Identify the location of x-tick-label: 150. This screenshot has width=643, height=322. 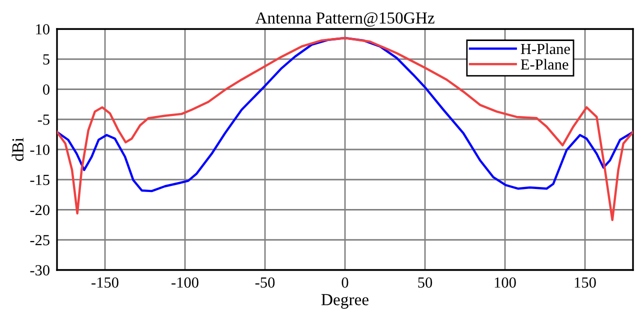
(585, 282).